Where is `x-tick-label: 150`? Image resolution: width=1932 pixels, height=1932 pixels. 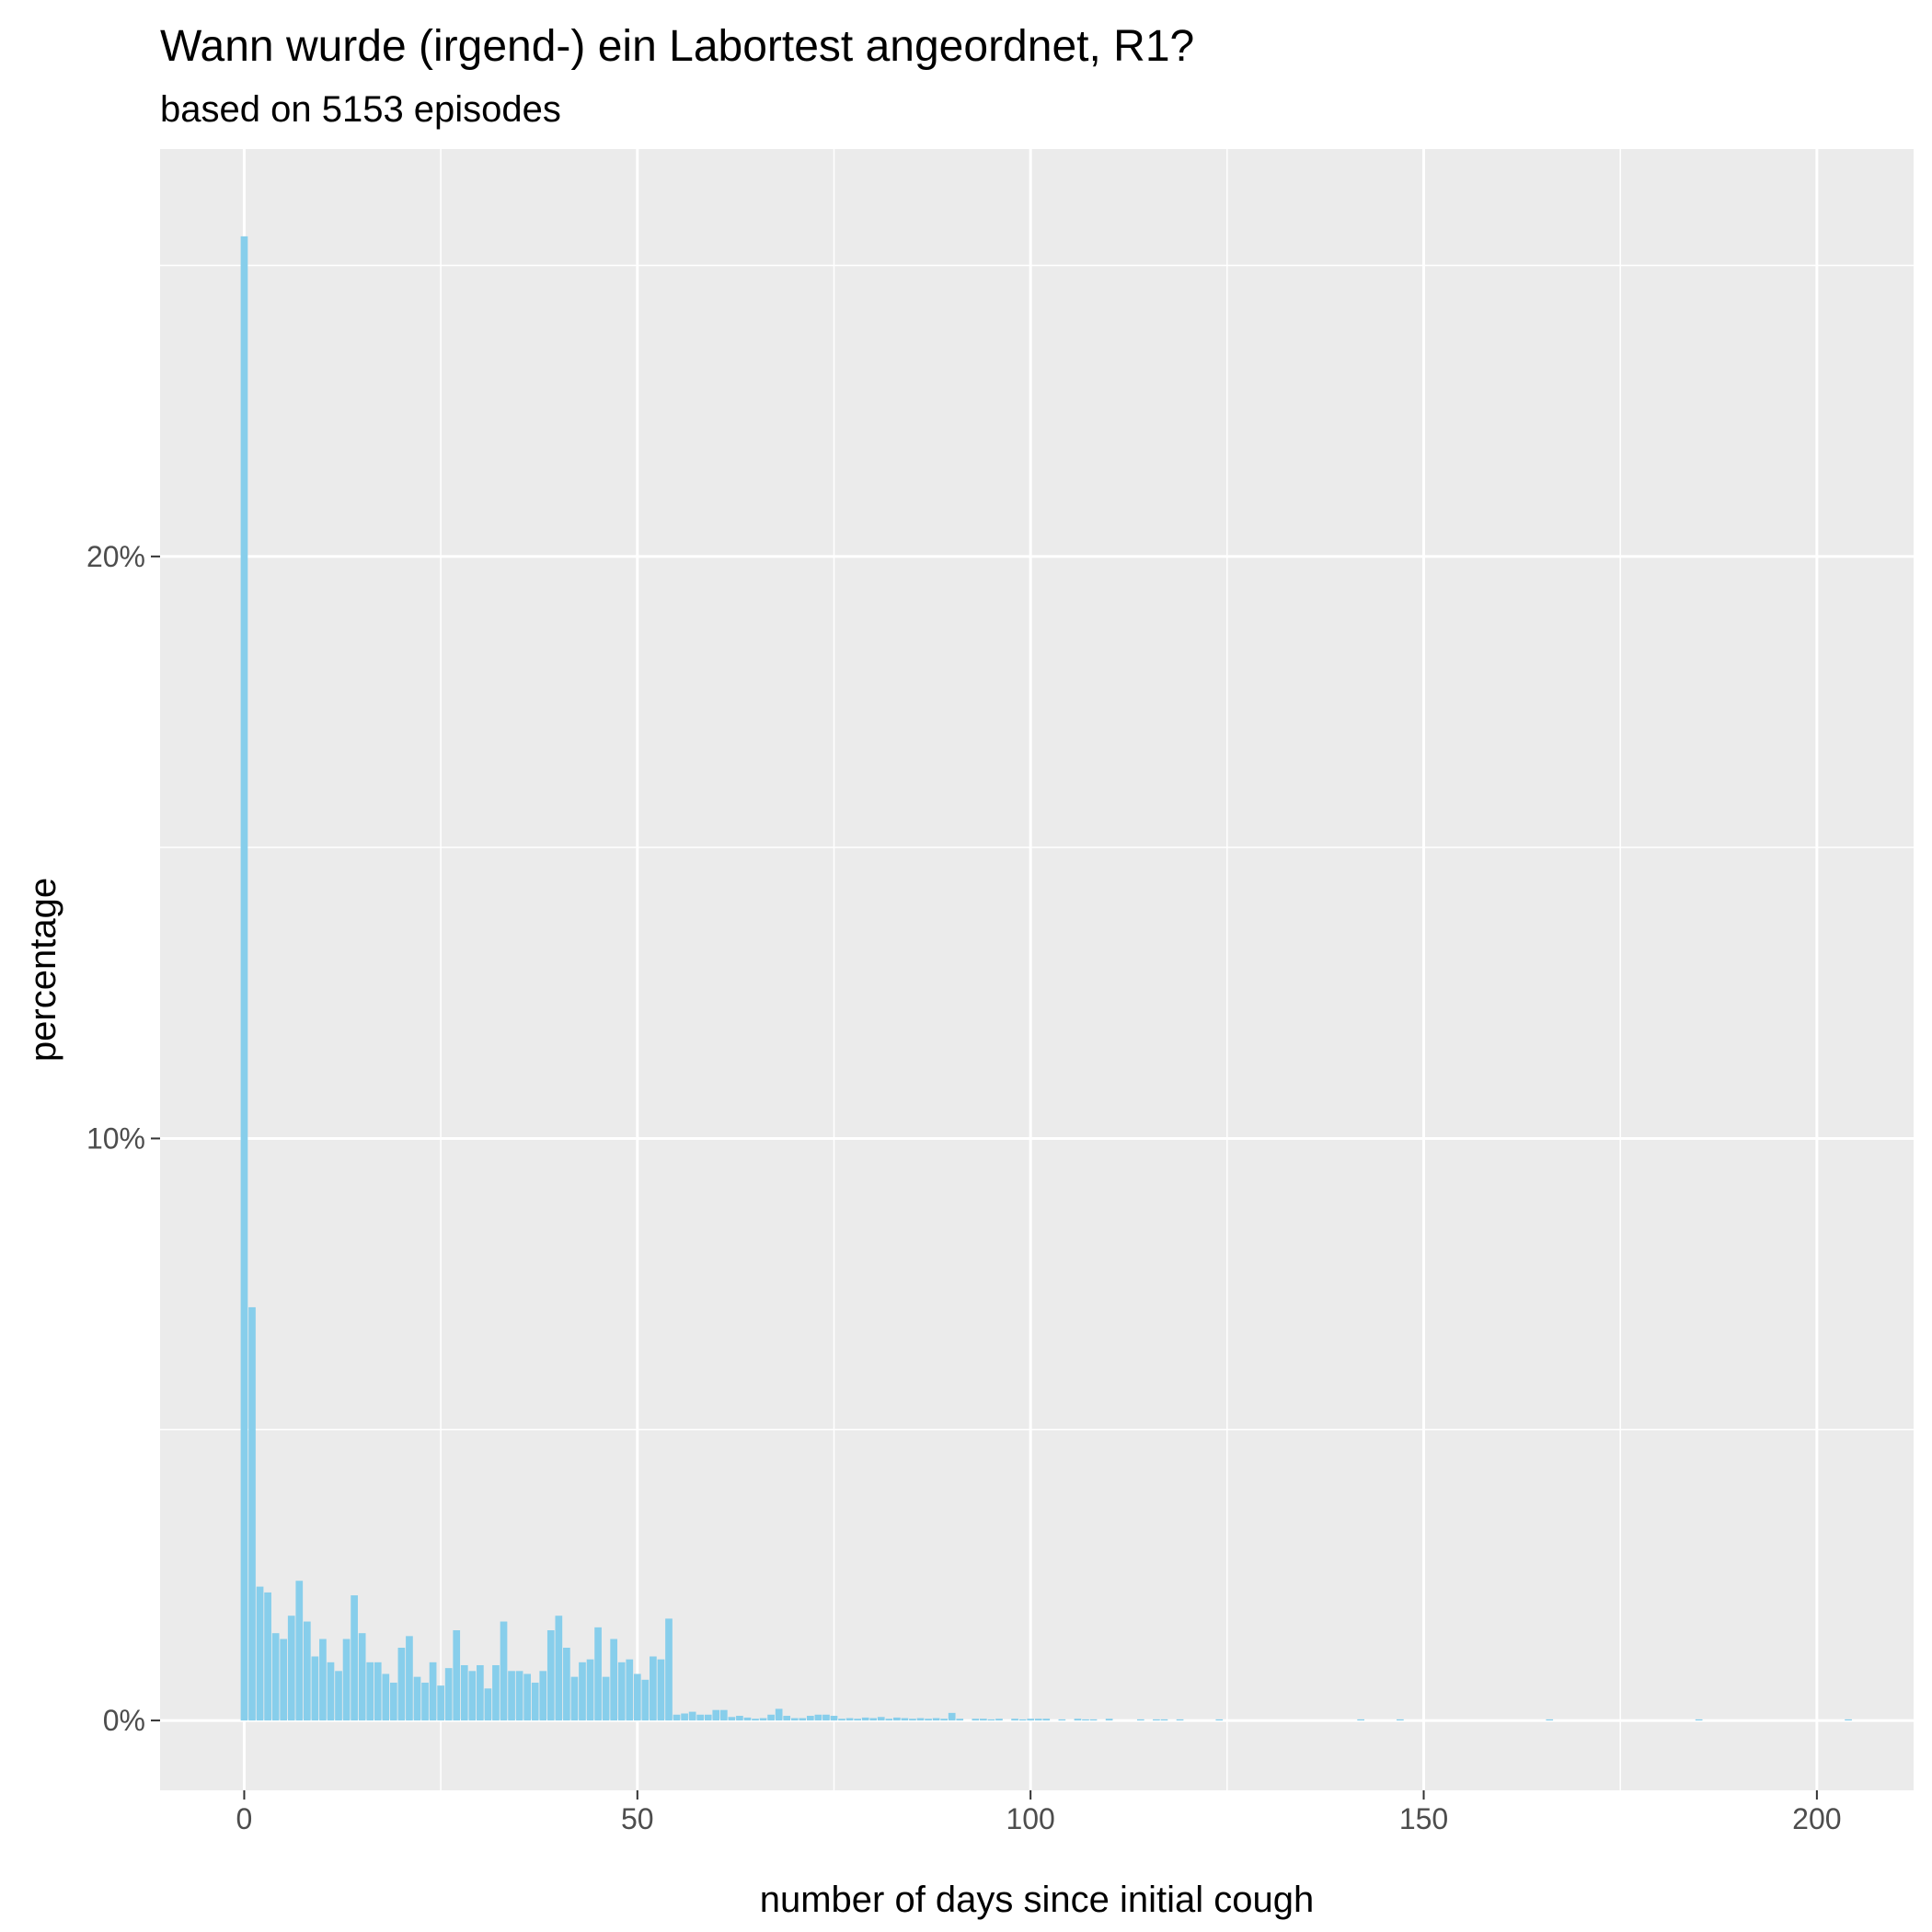
x-tick-label: 150 is located at coordinates (1423, 1818).